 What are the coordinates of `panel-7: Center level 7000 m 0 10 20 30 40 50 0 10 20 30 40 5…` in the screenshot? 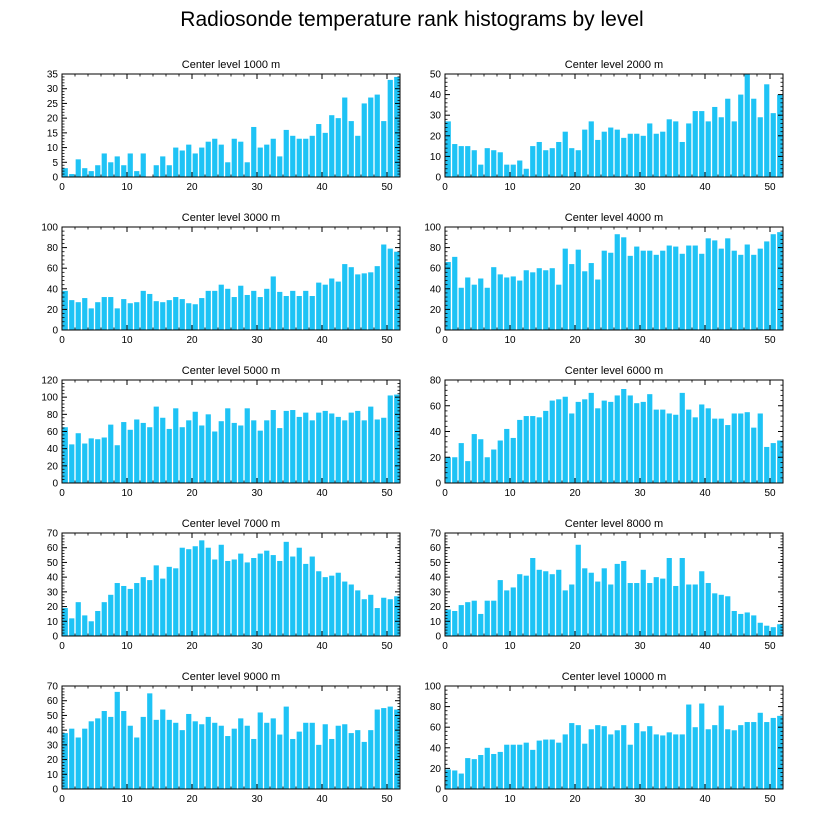 It's located at (224, 585).